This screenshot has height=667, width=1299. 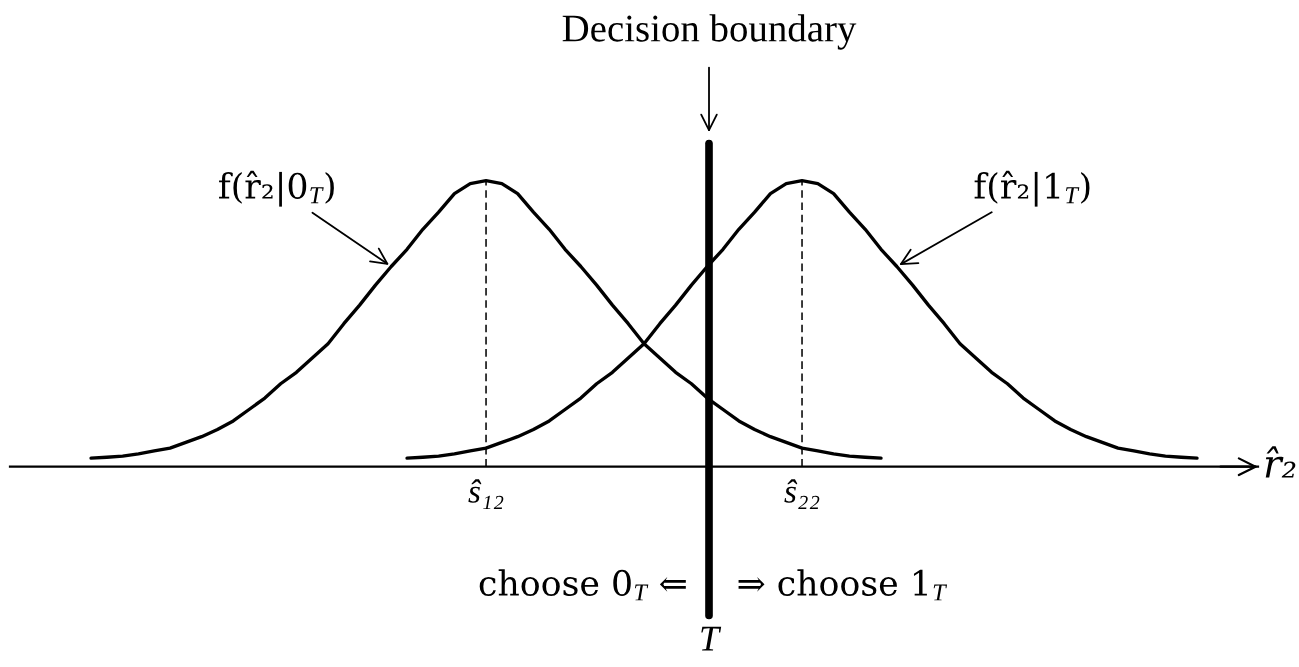 What do you see at coordinates (711, 638) in the screenshot?
I see `text: T` at bounding box center [711, 638].